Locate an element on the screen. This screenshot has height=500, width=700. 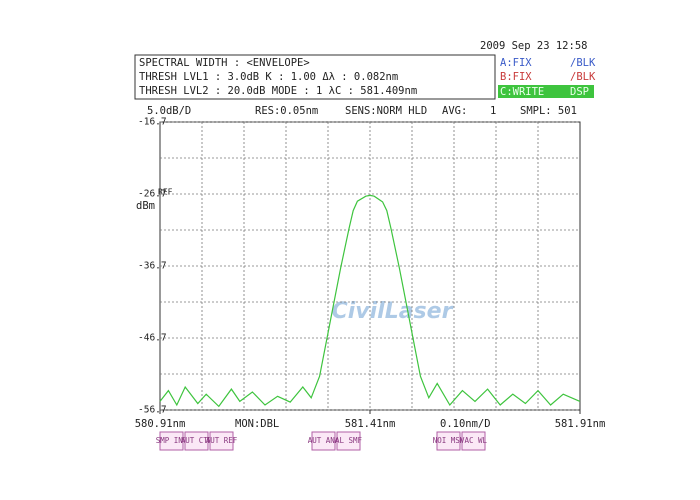
softkey-label: VAC WL is located at coordinates (474, 440).